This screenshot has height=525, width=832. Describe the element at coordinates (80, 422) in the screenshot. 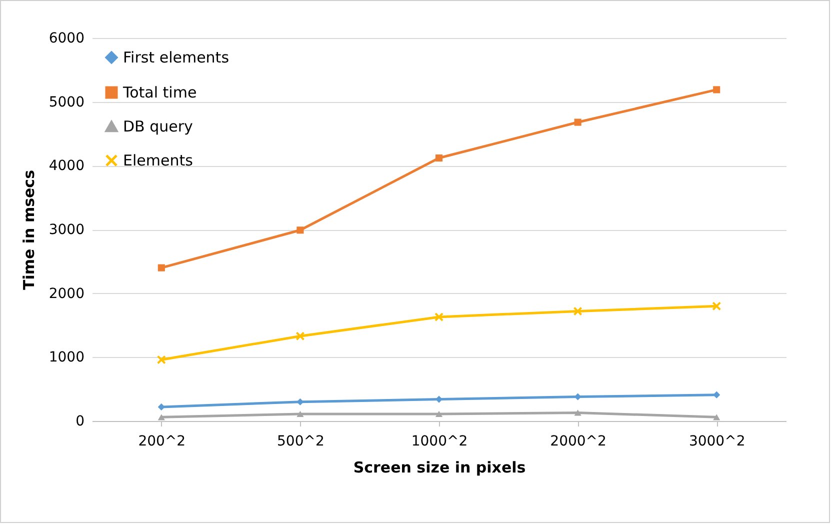

I see `y-tick-label: 0` at that location.